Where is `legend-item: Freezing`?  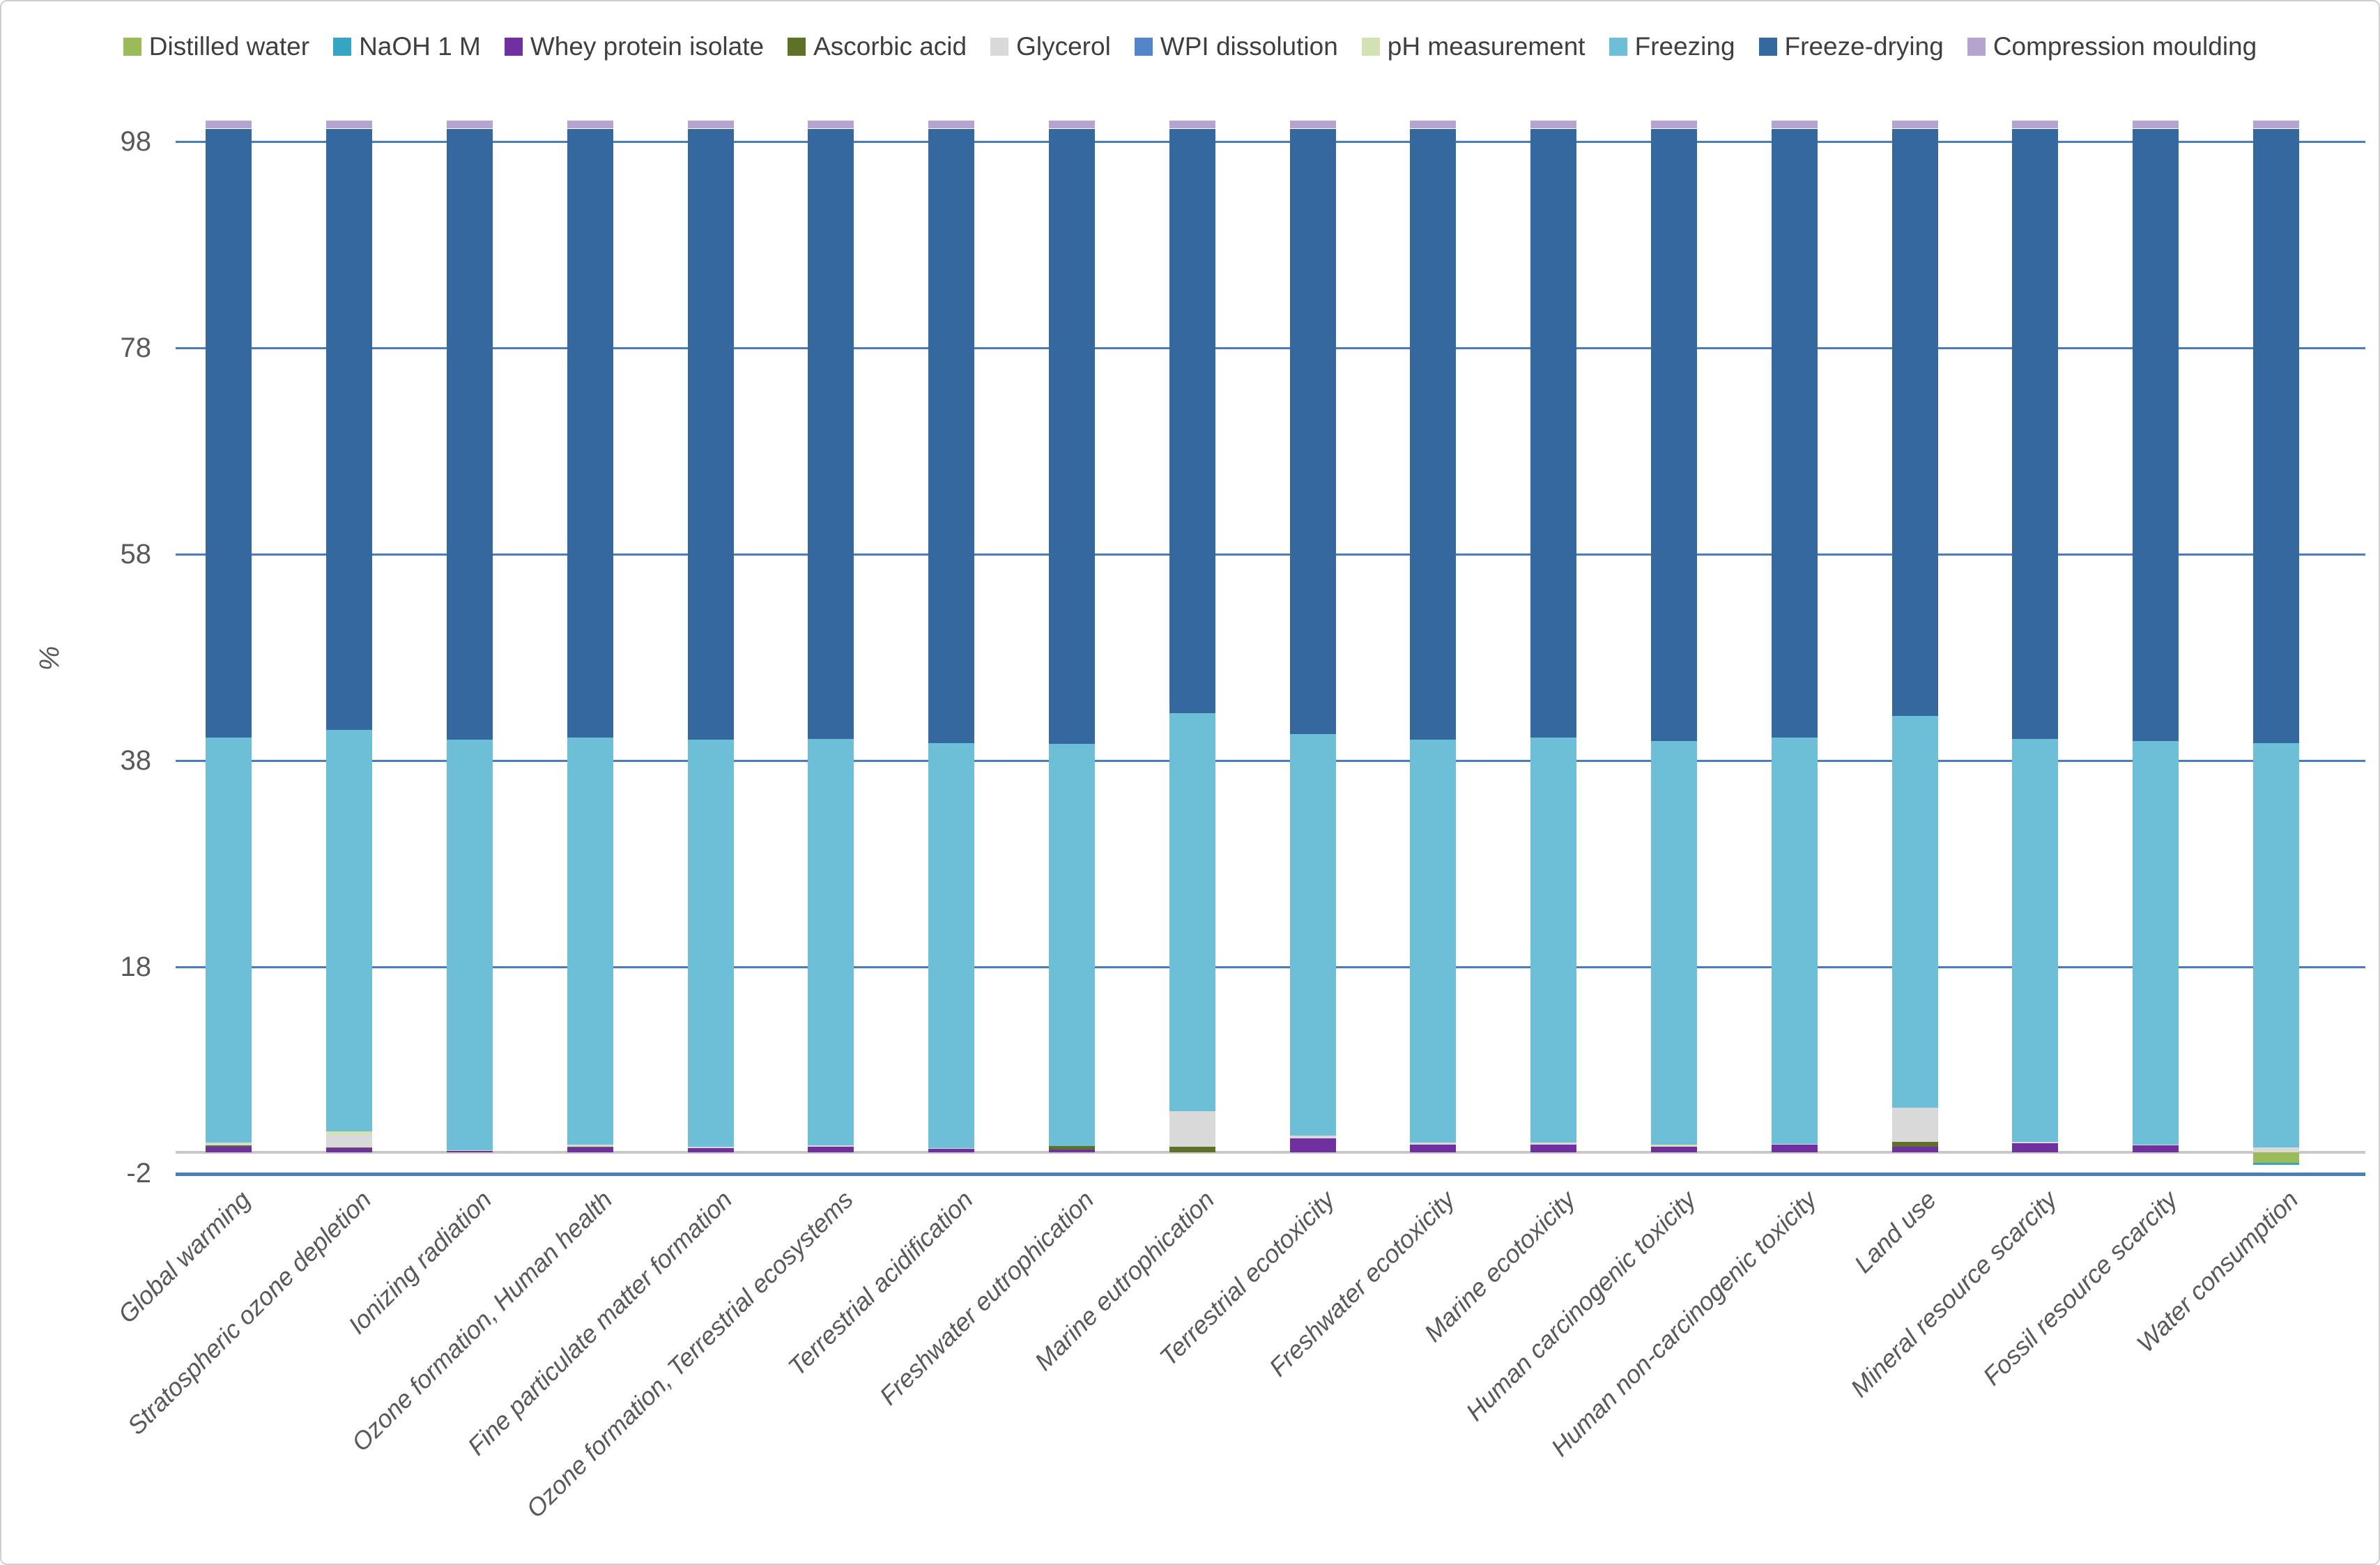 legend-item: Freezing is located at coordinates (1672, 47).